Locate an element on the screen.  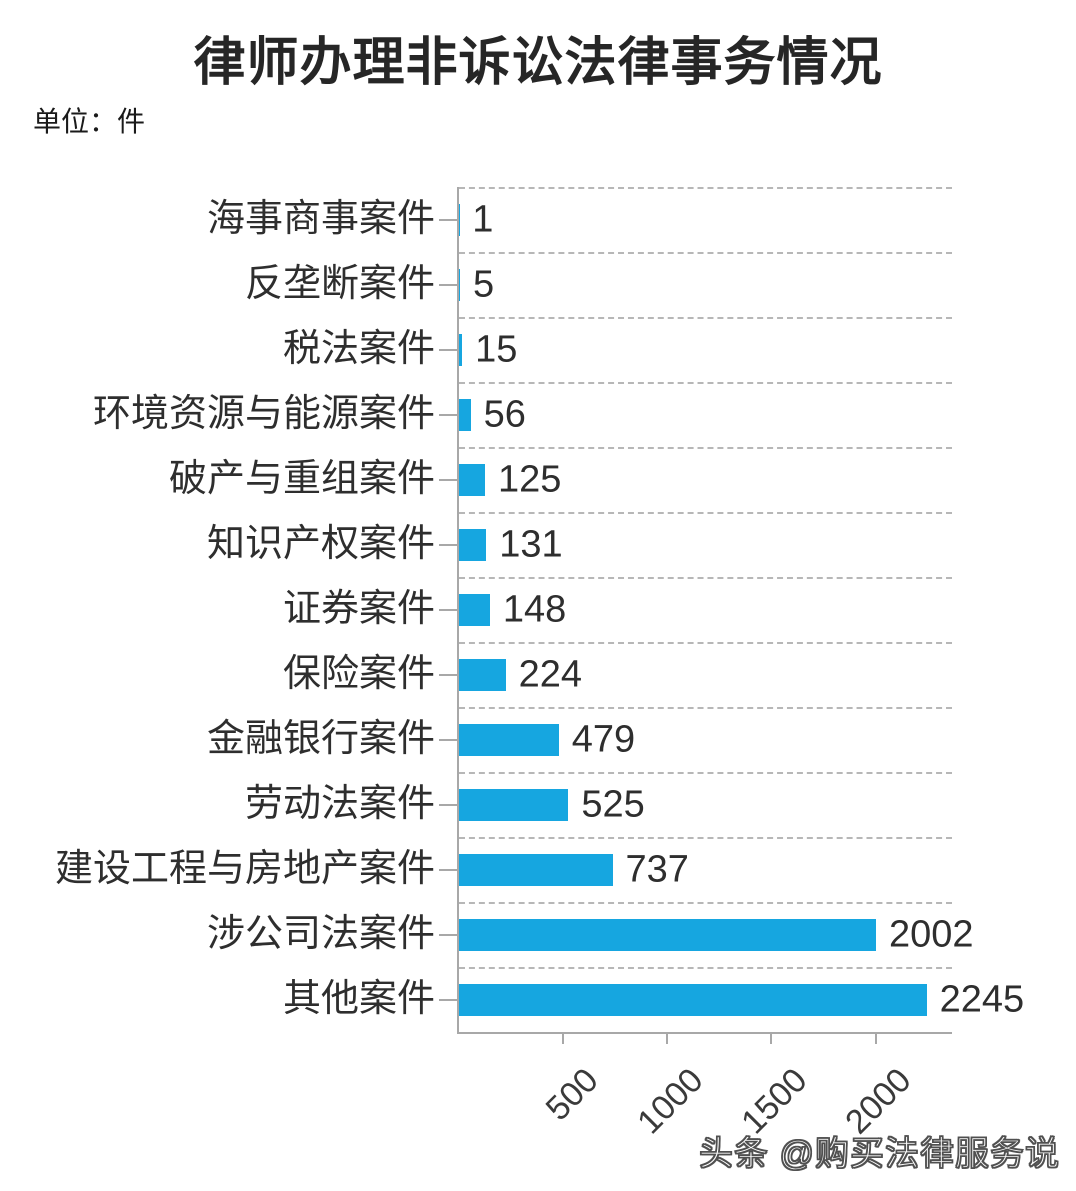
category-label: 环境资源与能源案件 is located at coordinates (263, 414).